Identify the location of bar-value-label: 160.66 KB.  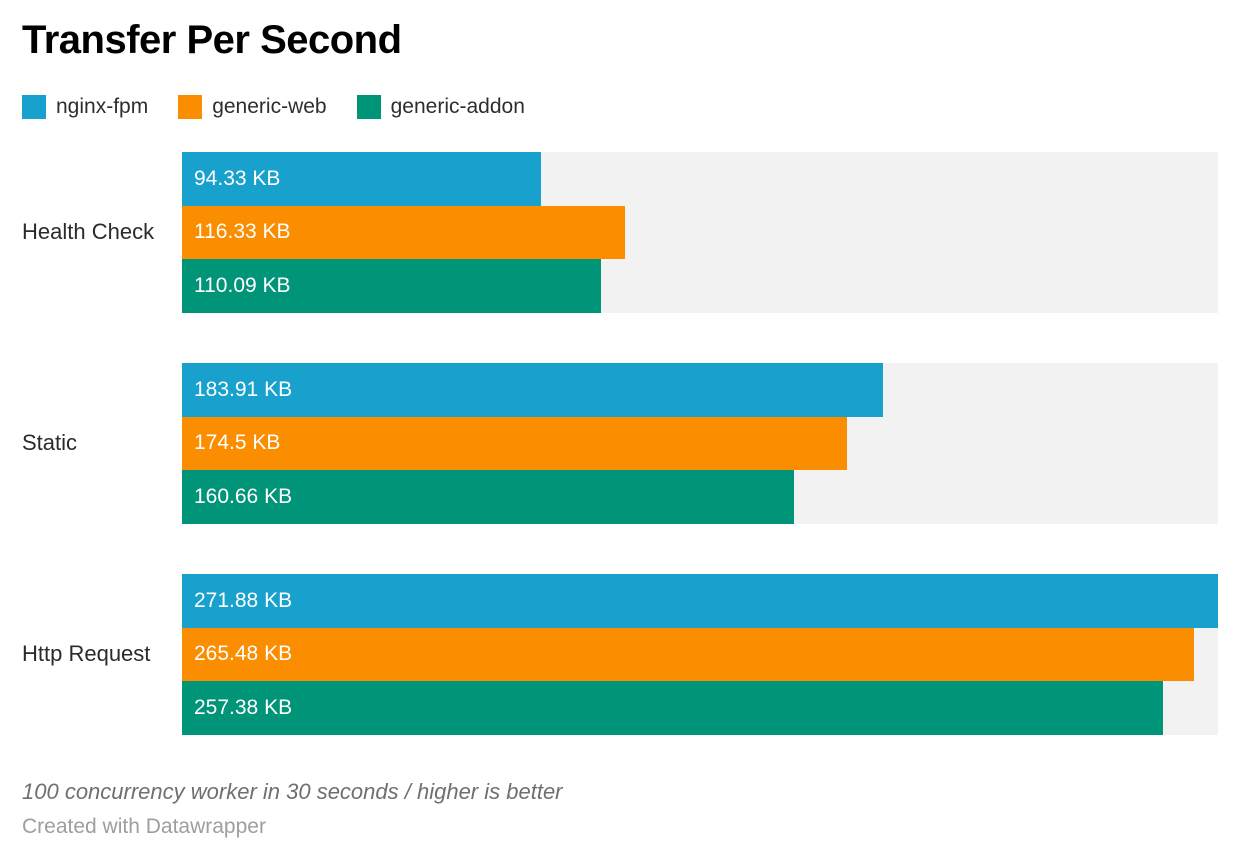
(243, 497).